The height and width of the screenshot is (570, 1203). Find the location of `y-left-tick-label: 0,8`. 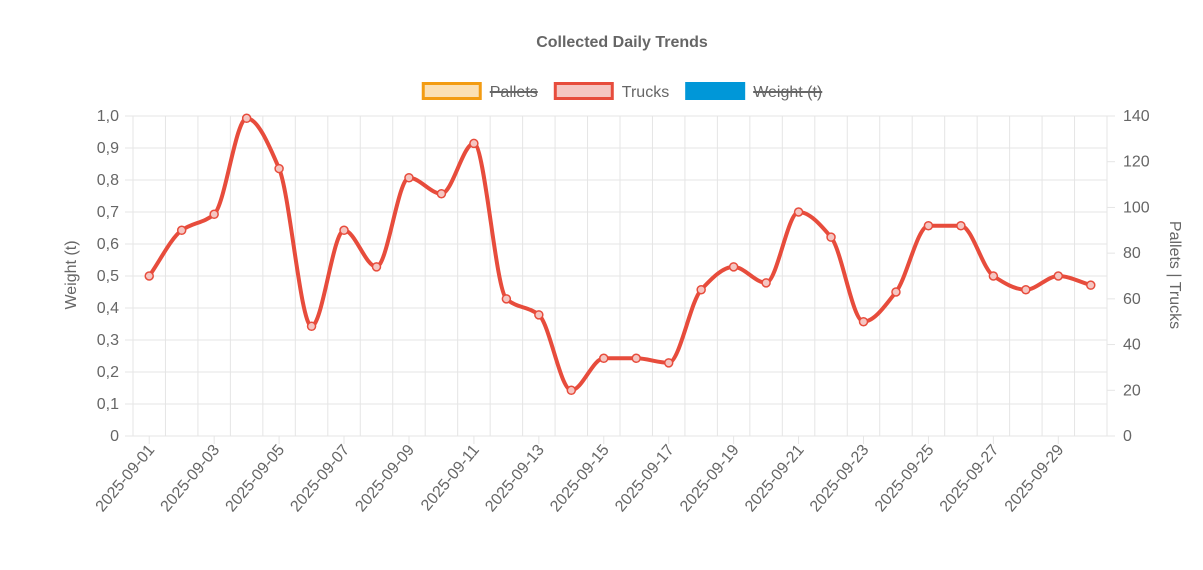

y-left-tick-label: 0,8 is located at coordinates (108, 180).